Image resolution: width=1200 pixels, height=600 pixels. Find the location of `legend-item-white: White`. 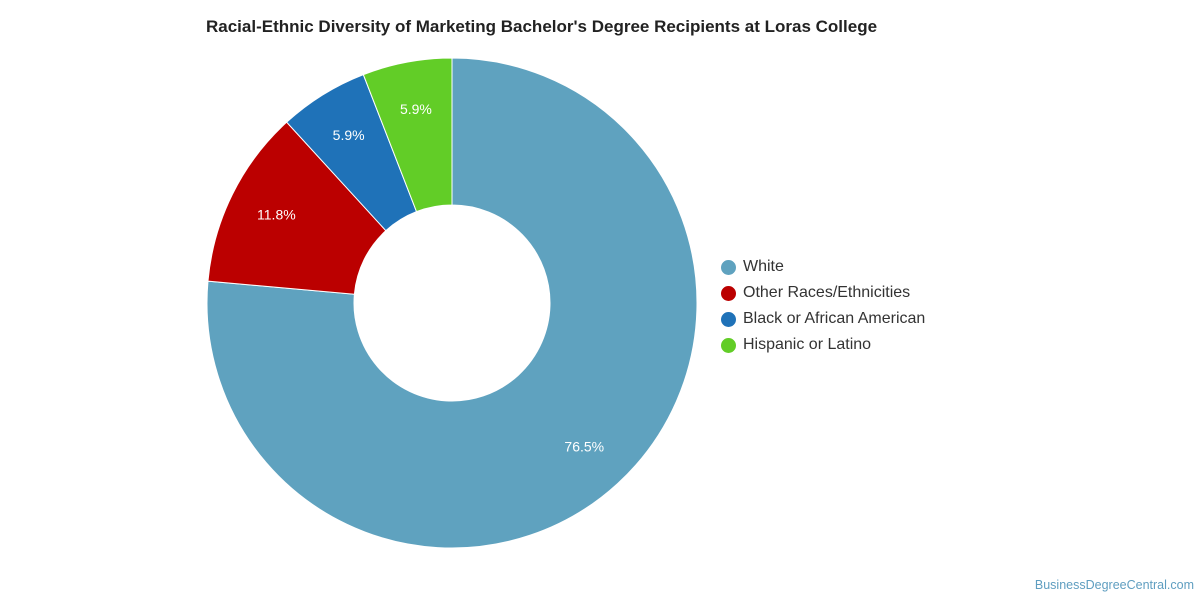

legend-item-white: White is located at coordinates (823, 267).